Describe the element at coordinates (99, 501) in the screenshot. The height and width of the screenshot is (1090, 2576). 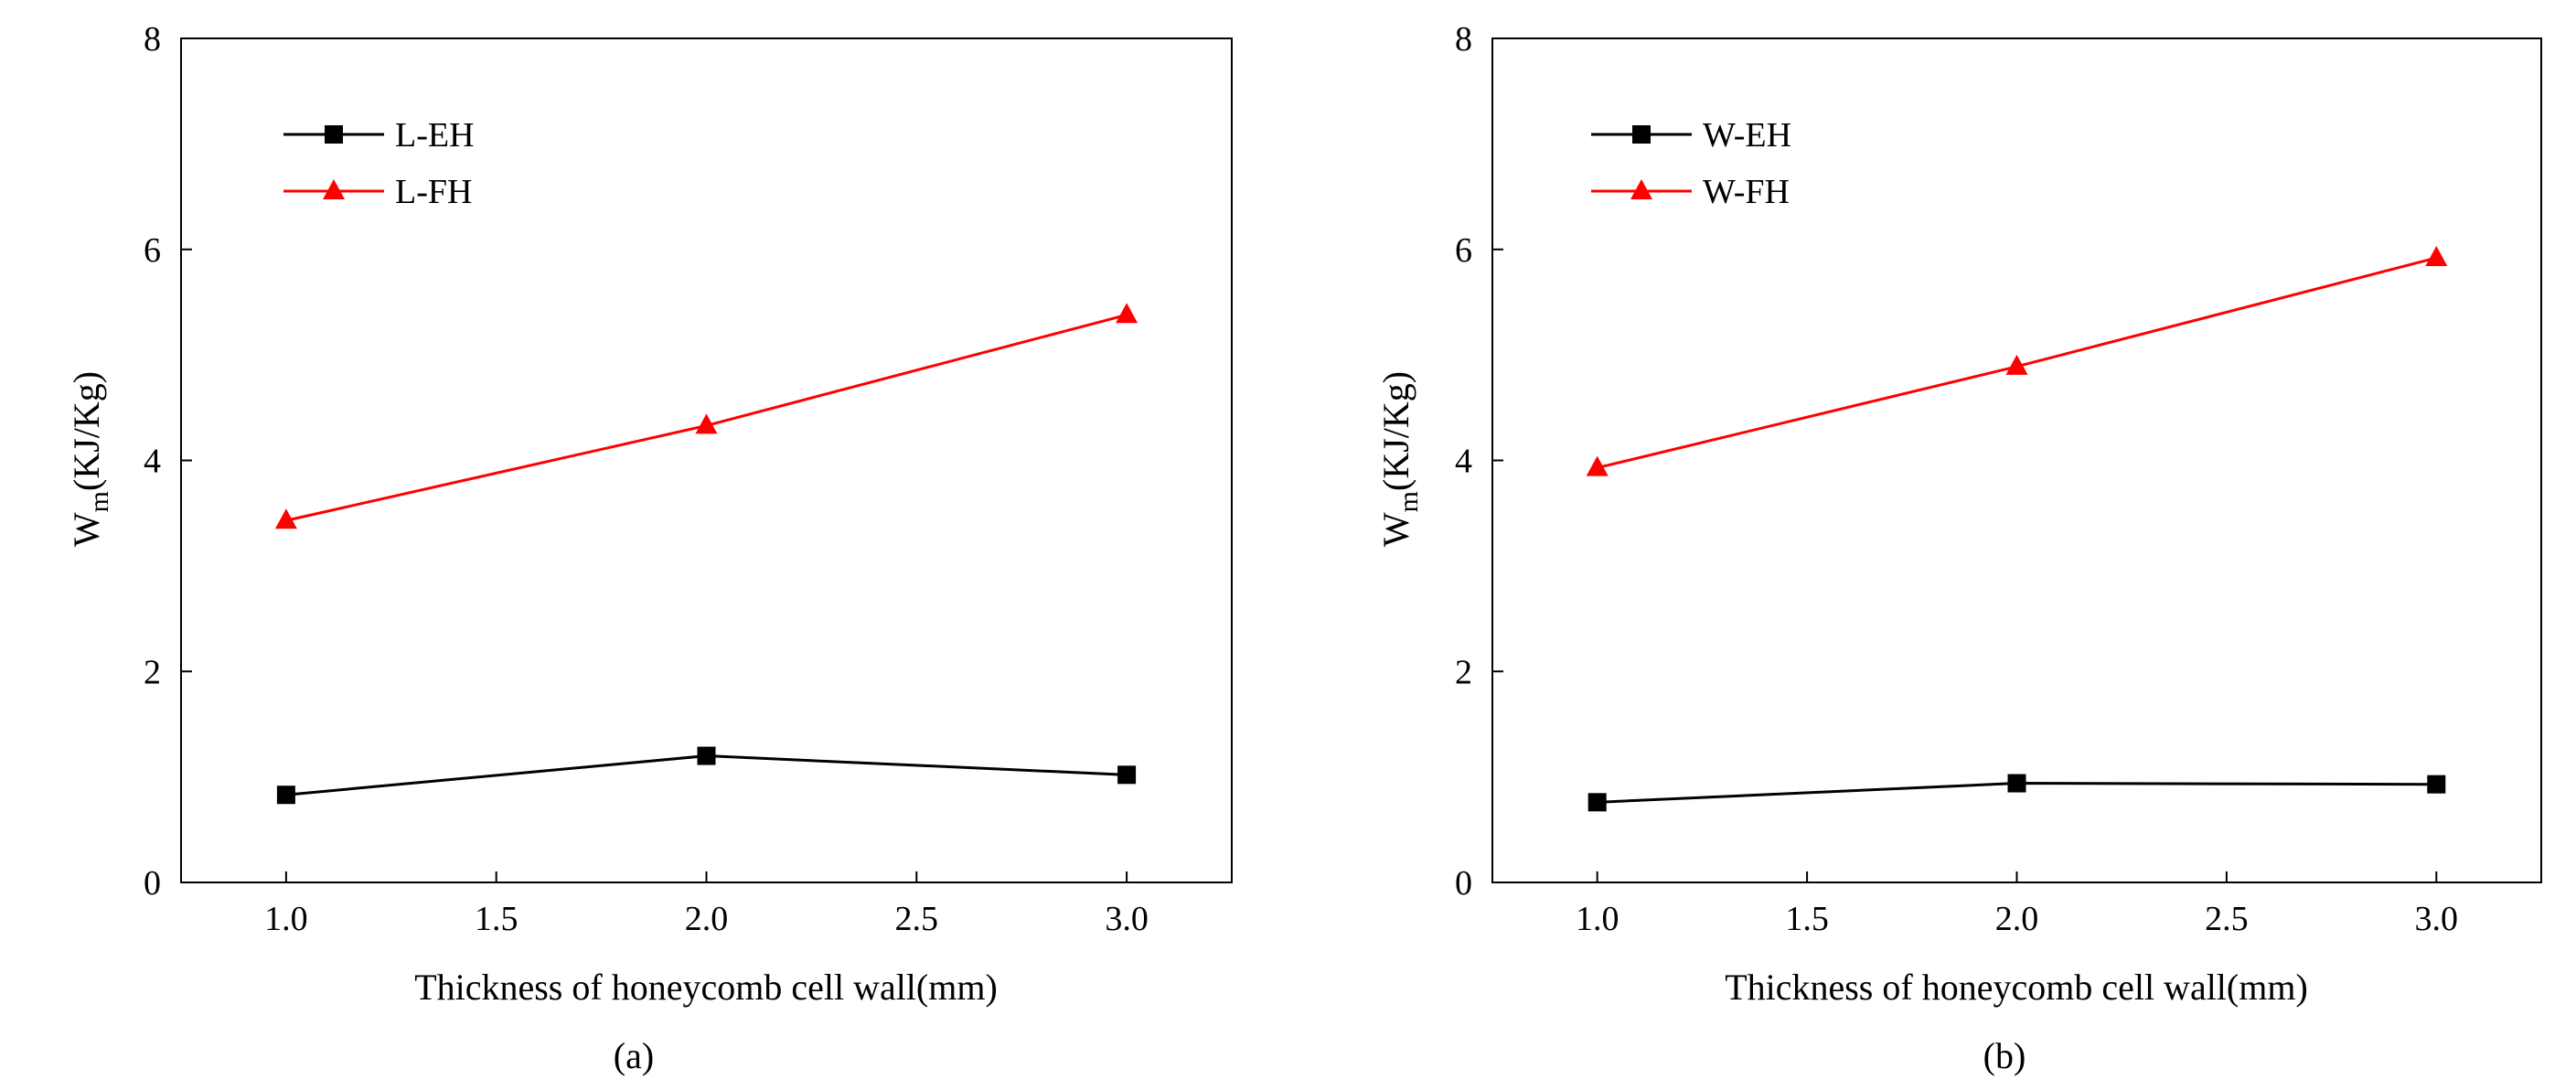
I see `panel-a-y-axis-title-sub: m` at that location.